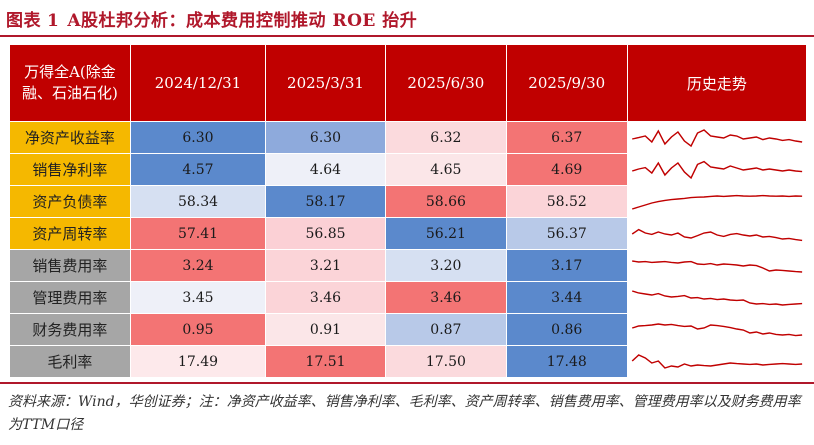  What do you see at coordinates (198, 233) in the screenshot?
I see `value-cell: 57.41` at bounding box center [198, 233].